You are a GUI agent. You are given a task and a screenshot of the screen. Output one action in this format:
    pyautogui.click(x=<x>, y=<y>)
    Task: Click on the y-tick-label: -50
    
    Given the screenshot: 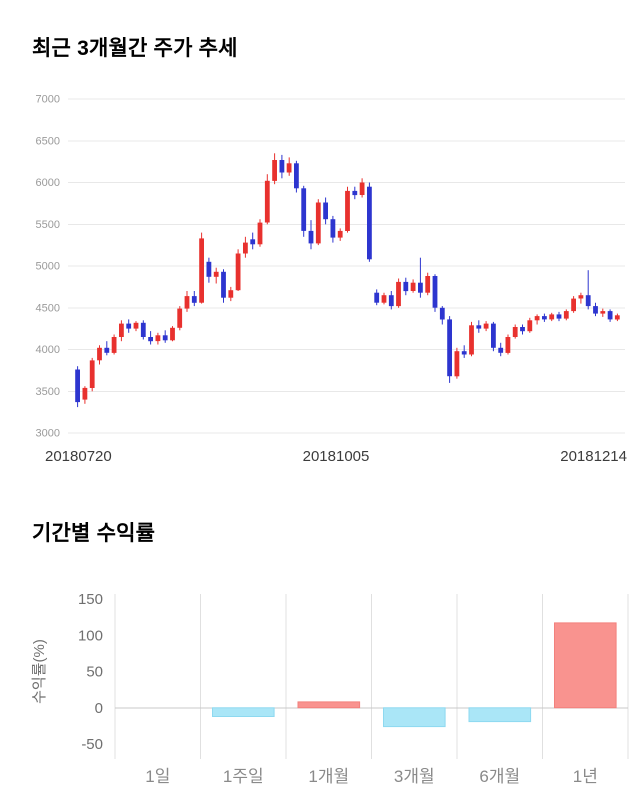 What is the action you would take?
    pyautogui.click(x=92, y=744)
    